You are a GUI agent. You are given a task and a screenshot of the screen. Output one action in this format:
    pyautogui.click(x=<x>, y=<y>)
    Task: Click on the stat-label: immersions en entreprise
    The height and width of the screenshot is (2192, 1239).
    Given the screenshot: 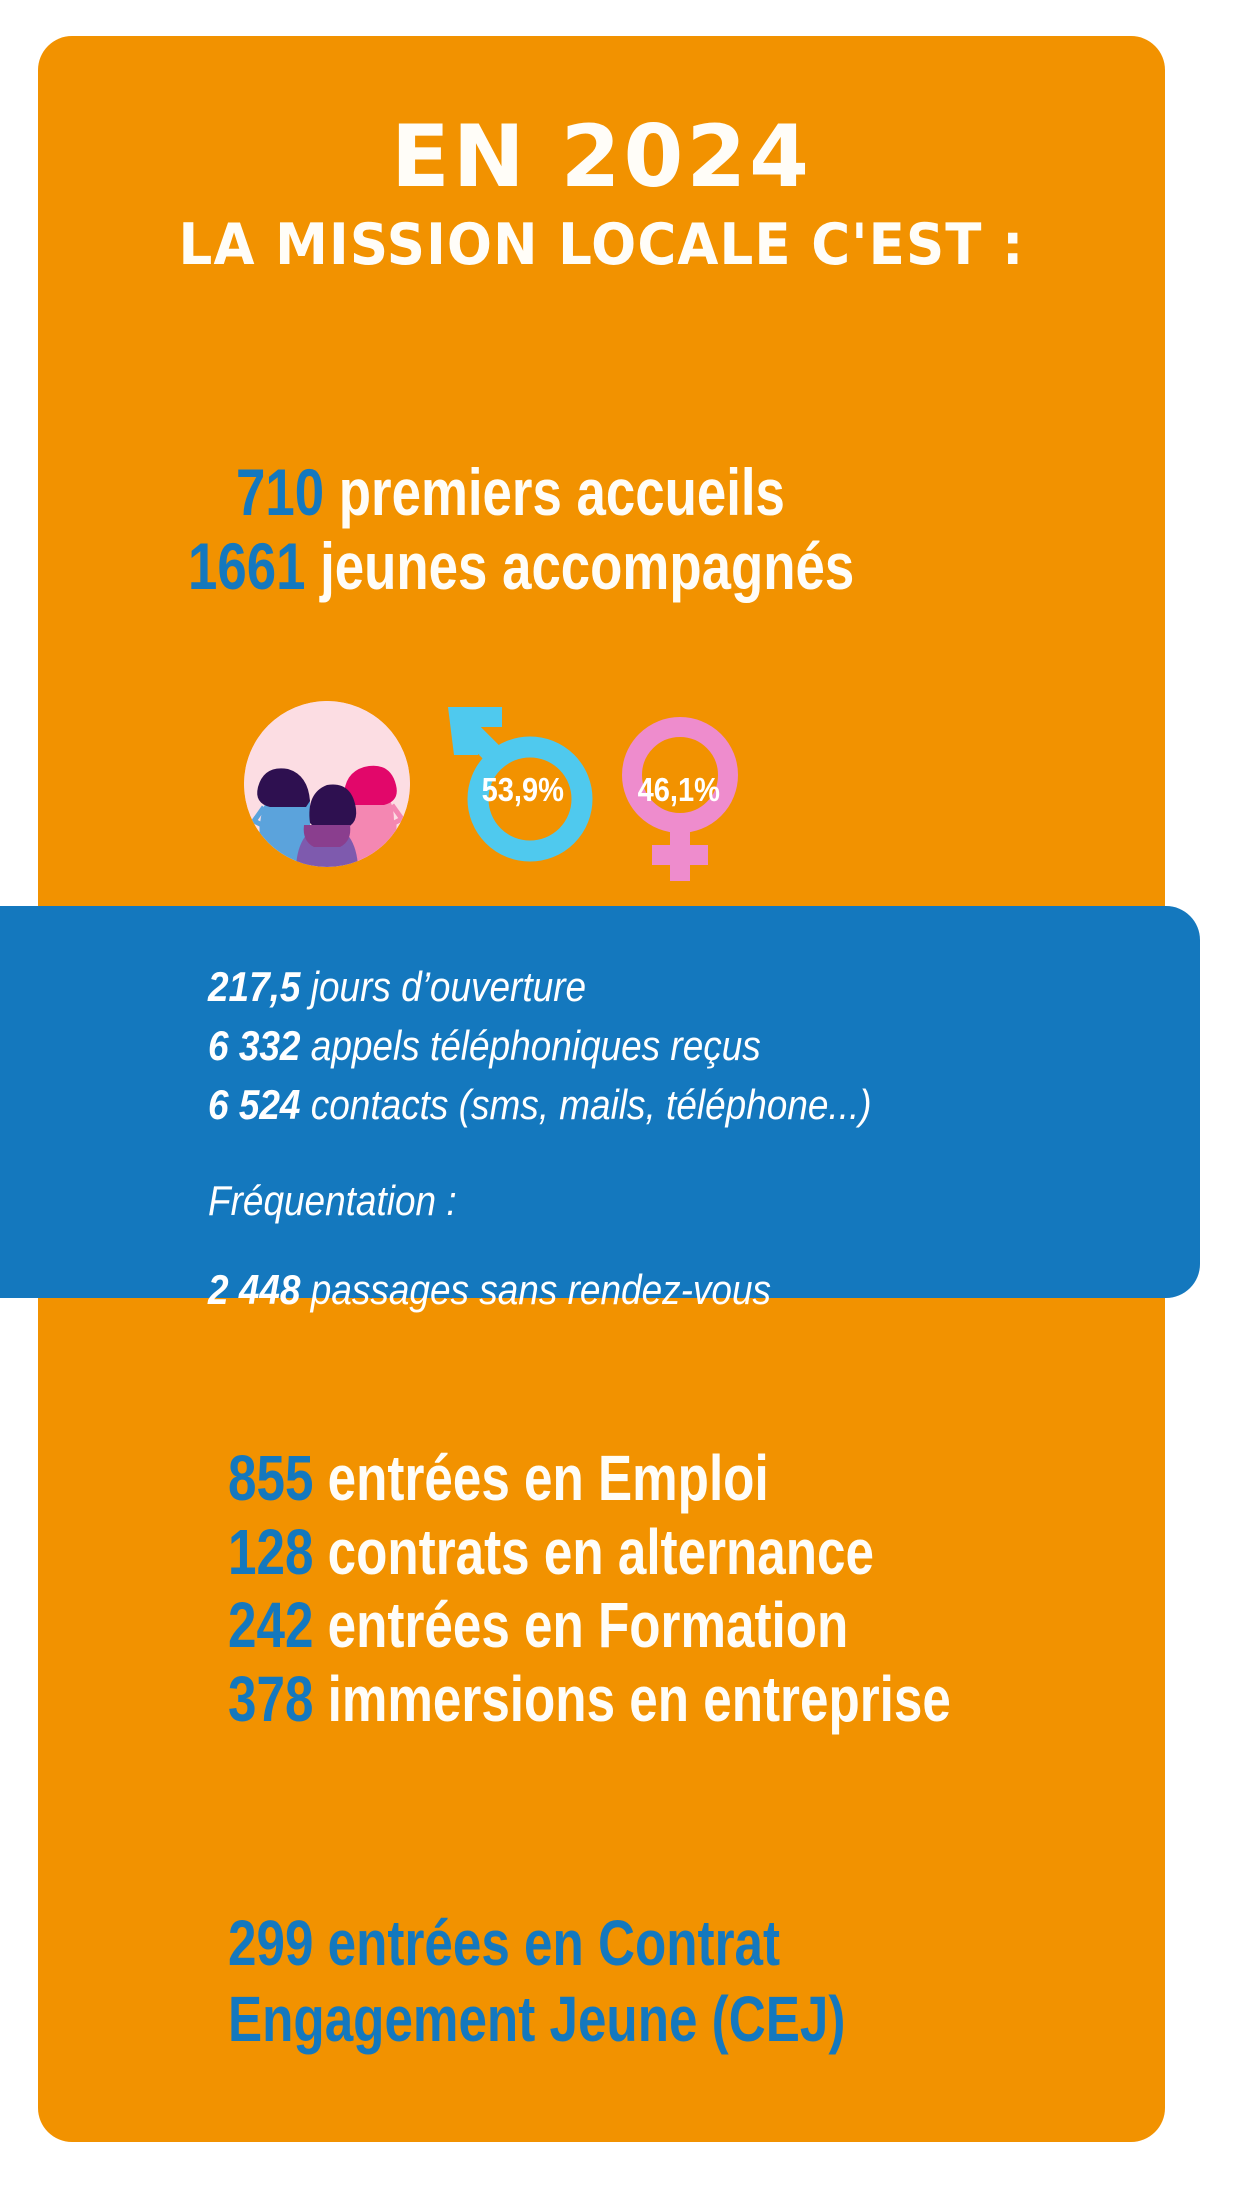 What is the action you would take?
    pyautogui.click(x=639, y=1698)
    